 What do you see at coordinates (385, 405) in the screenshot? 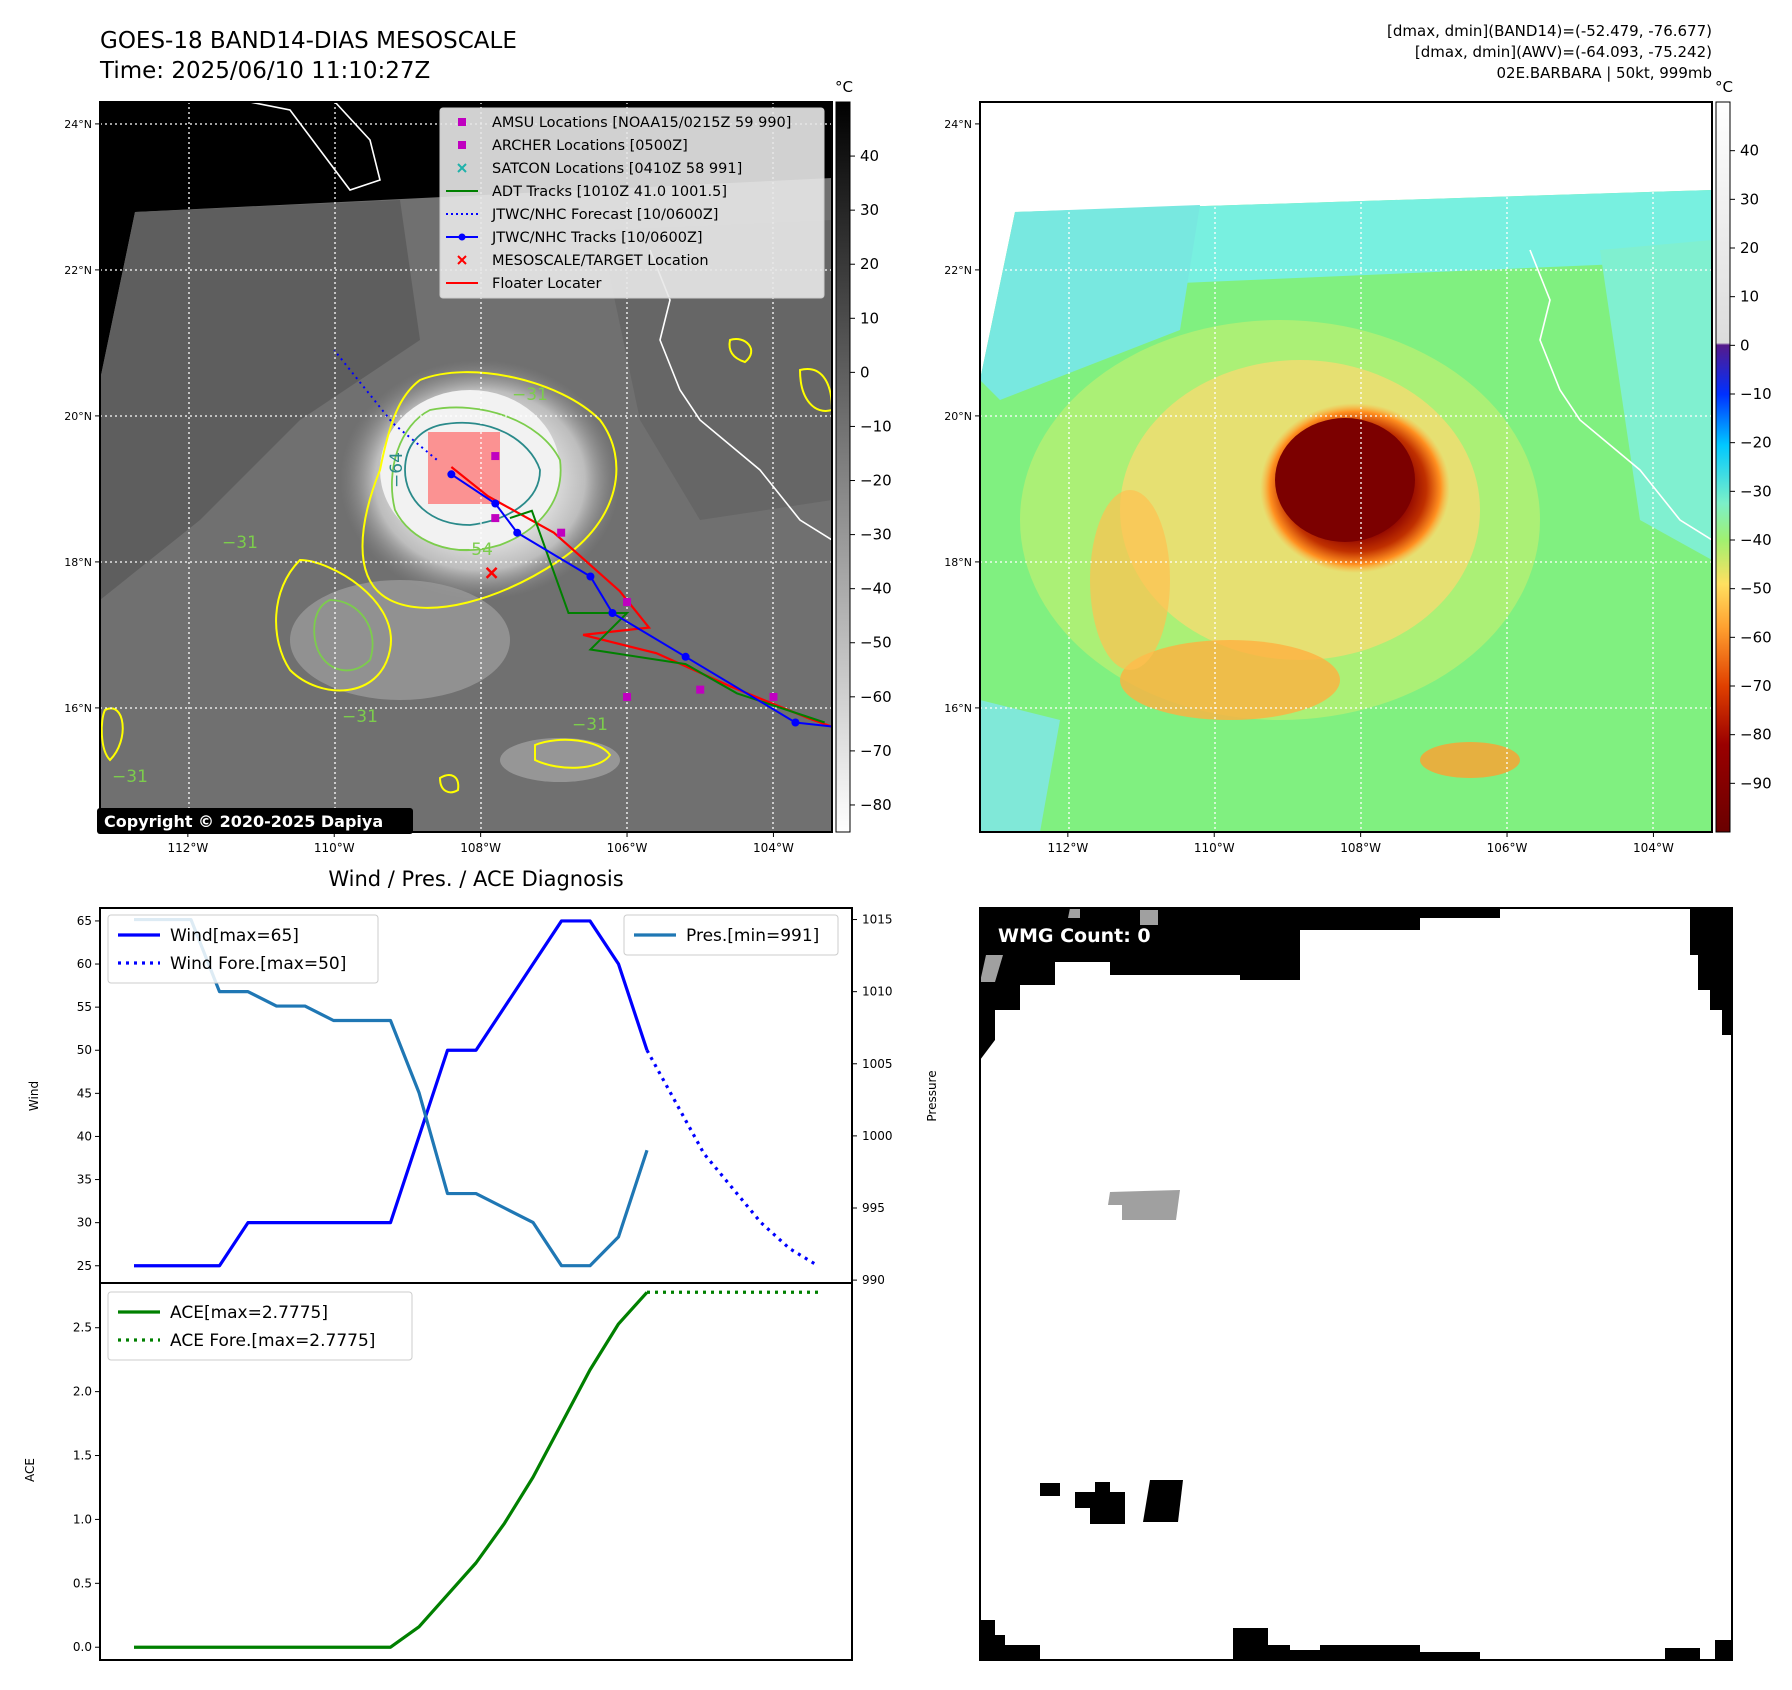
I see `jtwc-forecast-track` at bounding box center [385, 405].